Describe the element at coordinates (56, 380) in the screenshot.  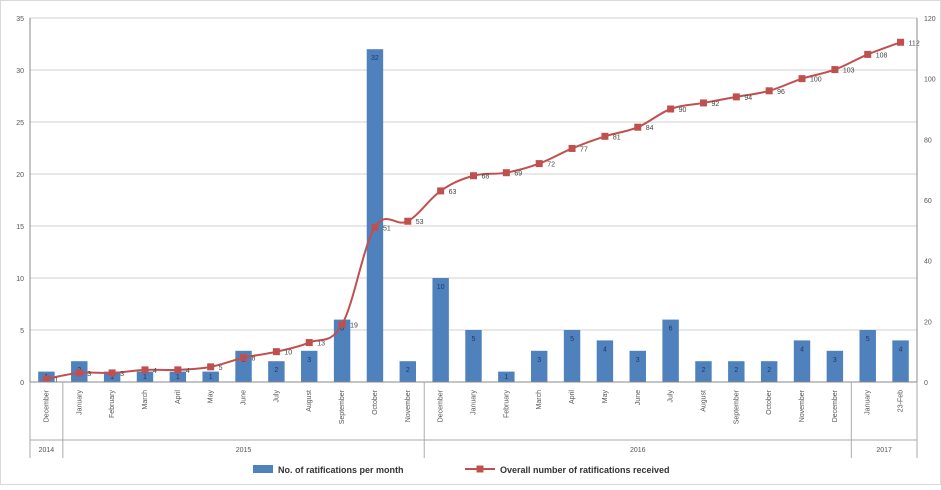
I see `line-data-label: 1` at that location.